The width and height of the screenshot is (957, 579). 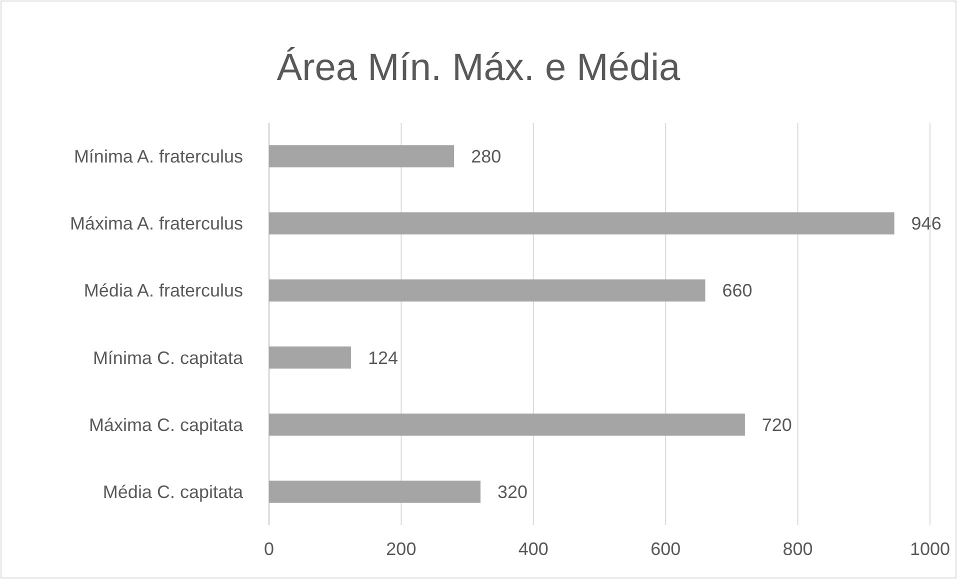 What do you see at coordinates (158, 156) in the screenshot?
I see `y-tick-label: Mínima A. fraterculus` at bounding box center [158, 156].